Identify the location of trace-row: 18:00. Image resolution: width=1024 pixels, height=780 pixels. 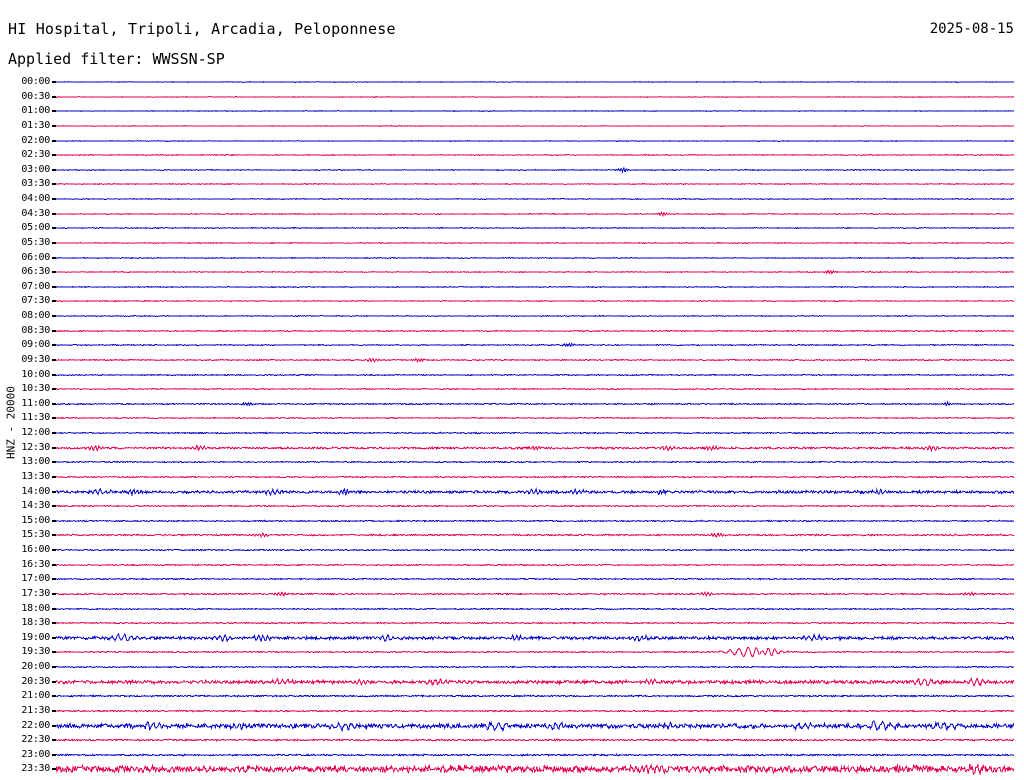
(512, 609).